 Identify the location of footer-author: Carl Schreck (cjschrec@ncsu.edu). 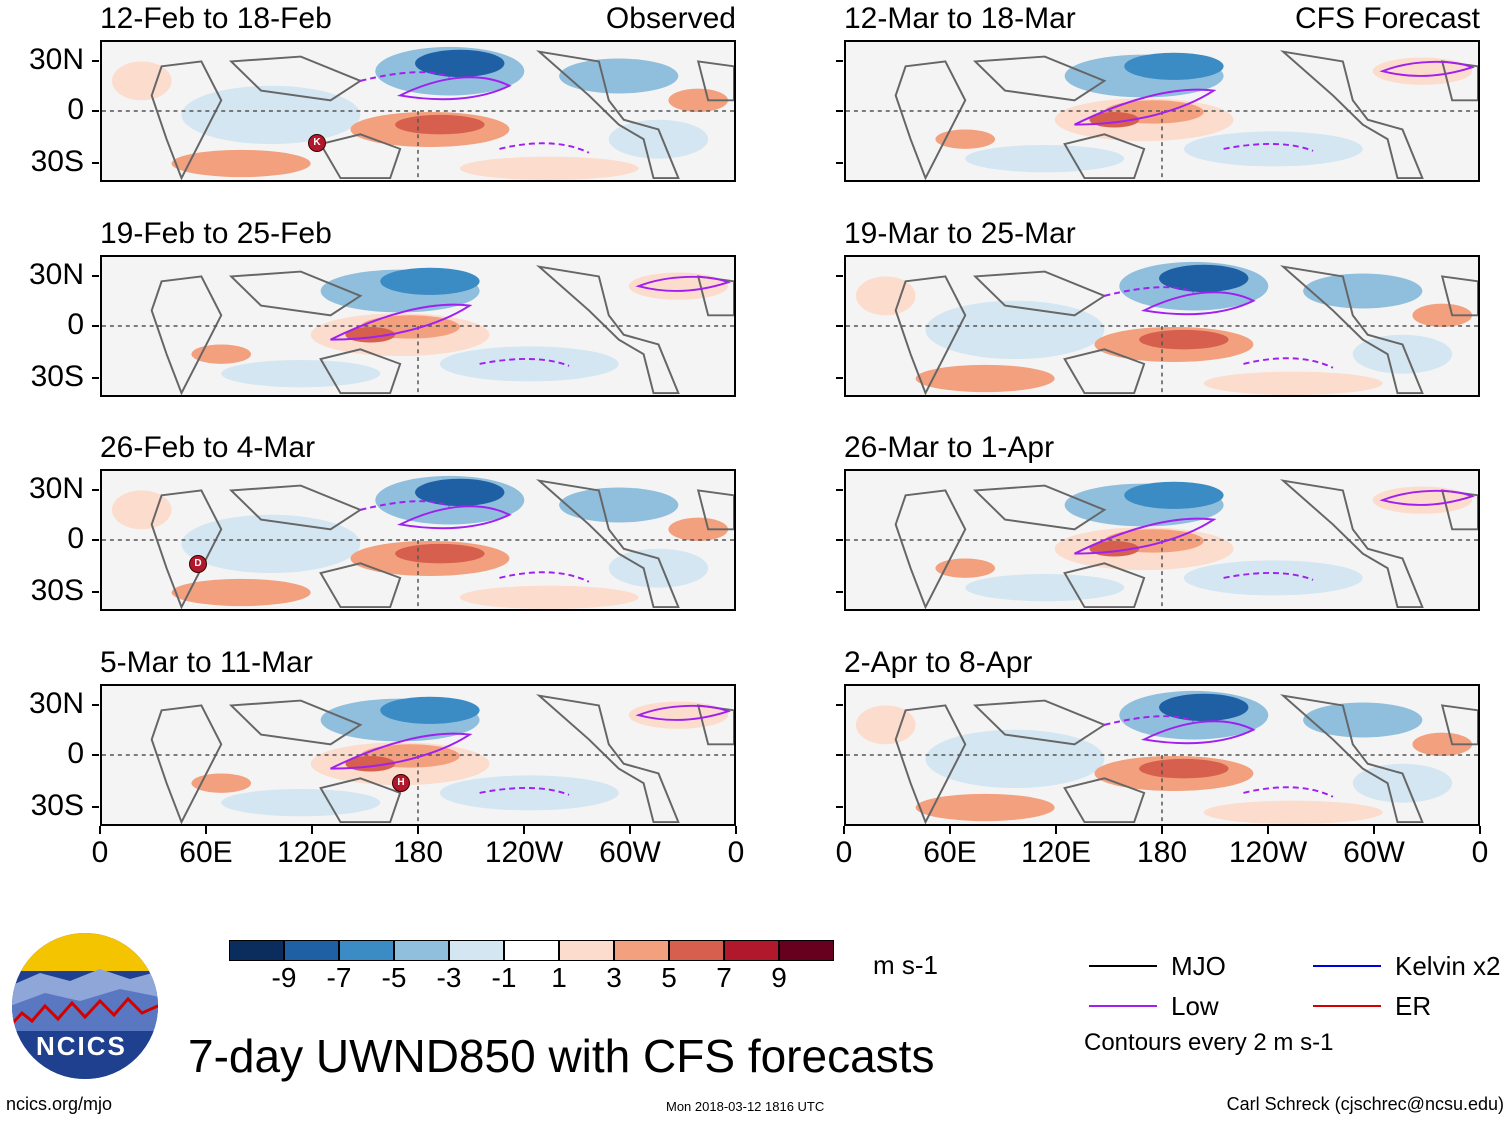
(1365, 1104).